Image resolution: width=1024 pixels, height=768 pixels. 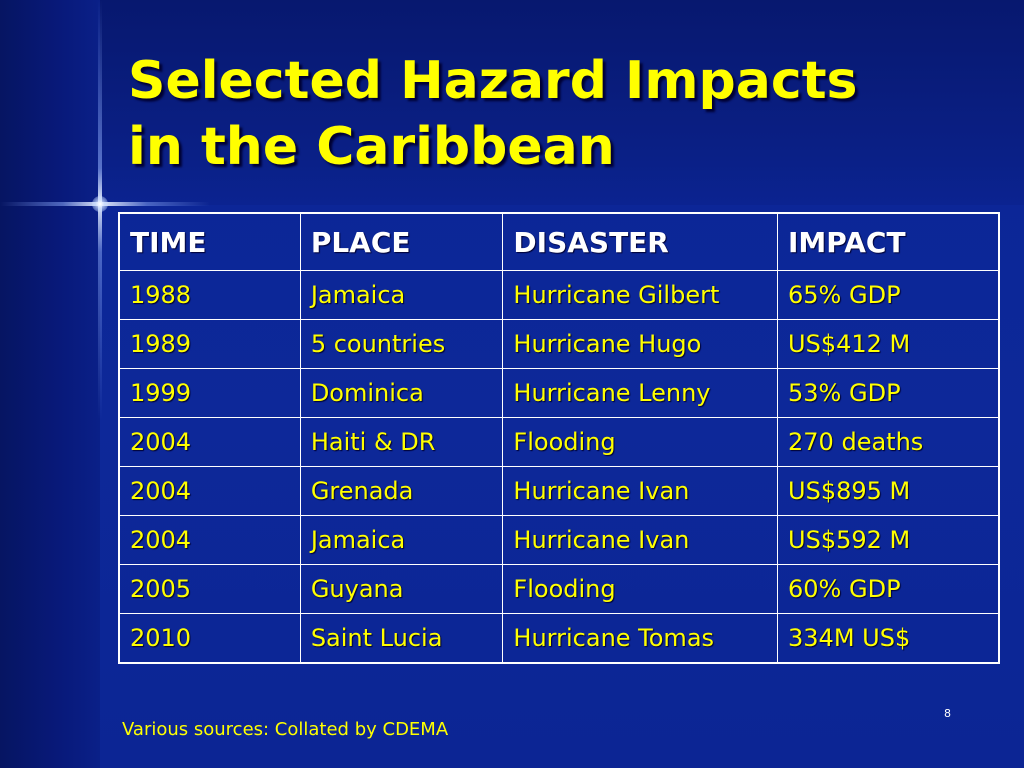 I want to click on page-number: 8, so click(x=947, y=713).